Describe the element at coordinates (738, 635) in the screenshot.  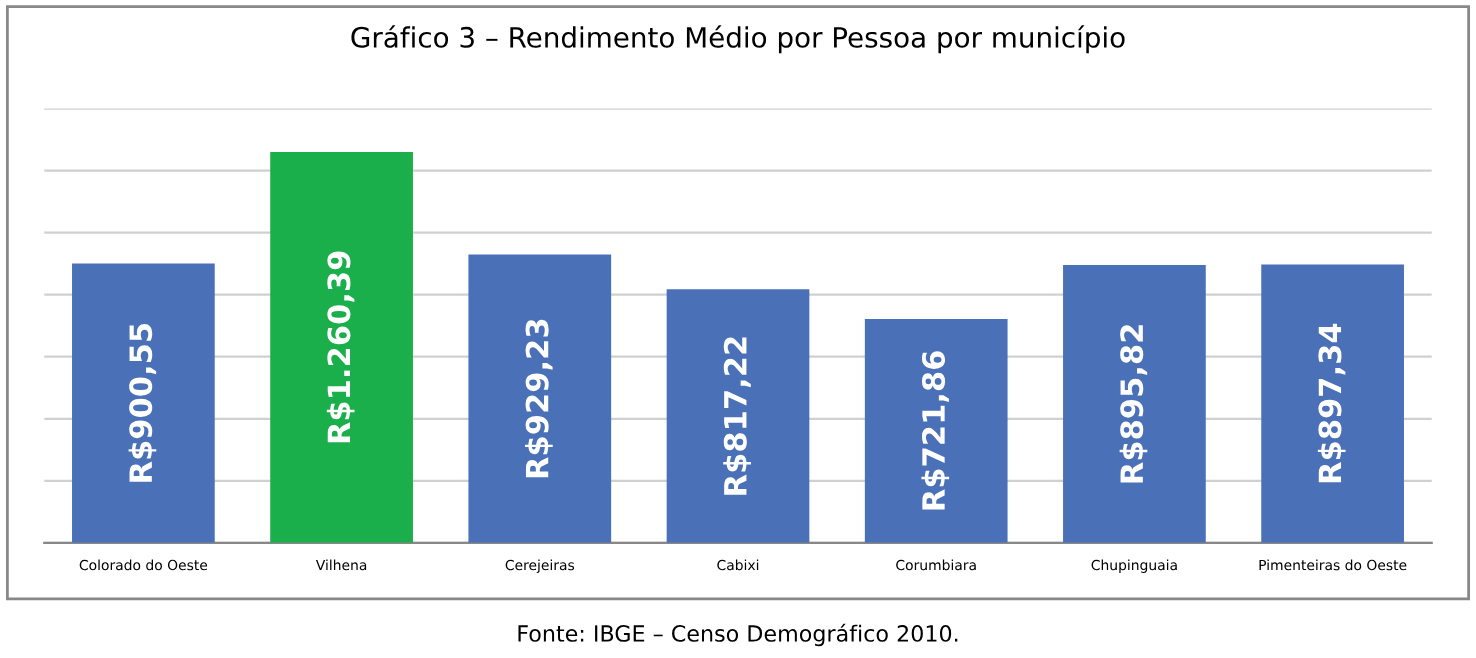
I see `source-note: Fonte: IBGE – Censo Demográfico 2010.` at that location.